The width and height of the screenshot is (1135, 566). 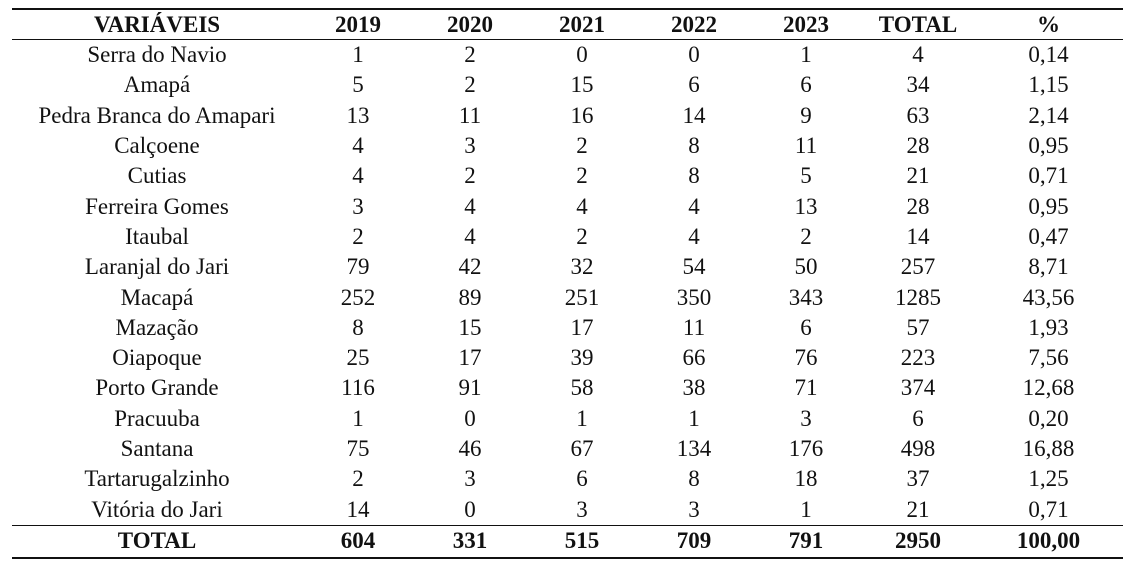 What do you see at coordinates (358, 267) in the screenshot?
I see `cell-2019: 79` at bounding box center [358, 267].